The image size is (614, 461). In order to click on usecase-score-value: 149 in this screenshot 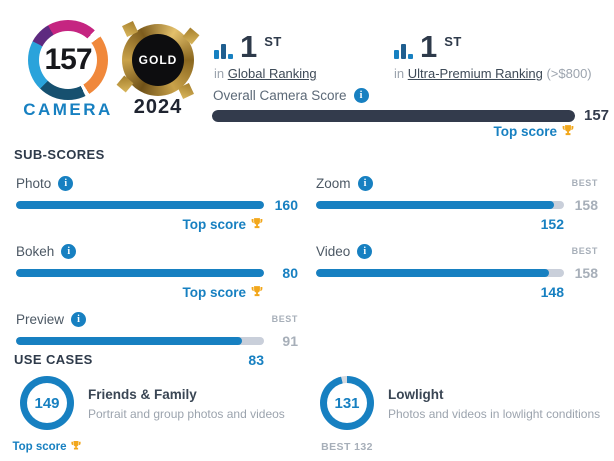, I will do `click(47, 403)`.